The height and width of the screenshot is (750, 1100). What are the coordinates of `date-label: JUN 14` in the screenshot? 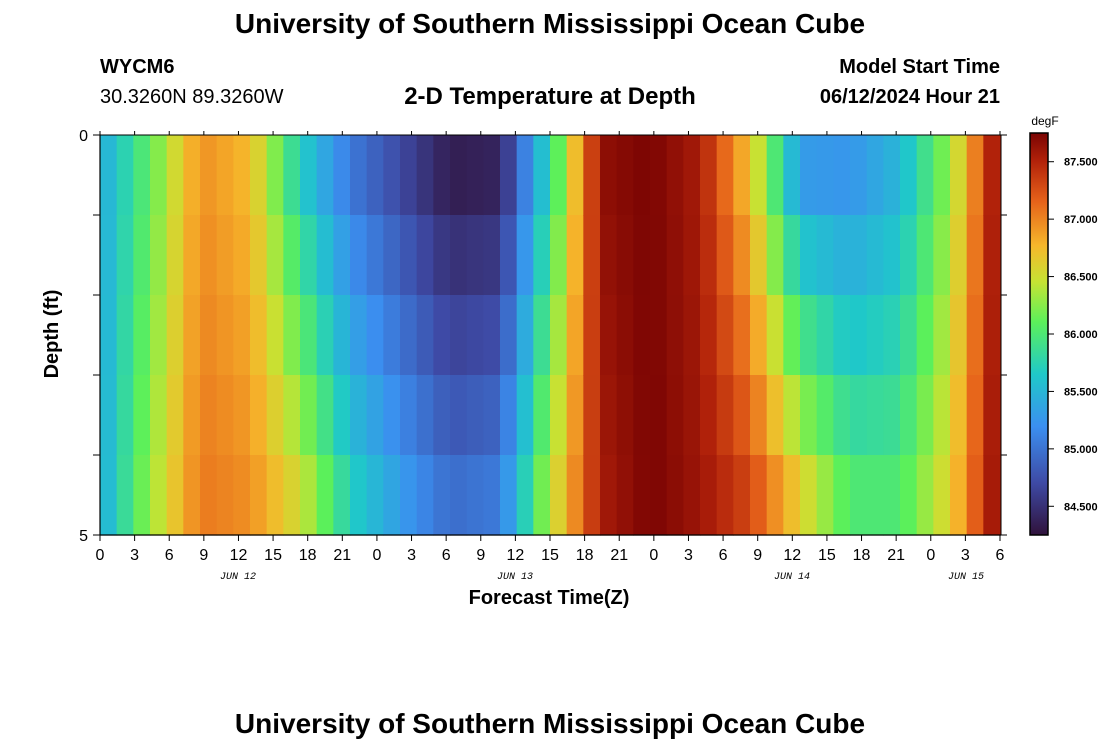 It's located at (792, 577).